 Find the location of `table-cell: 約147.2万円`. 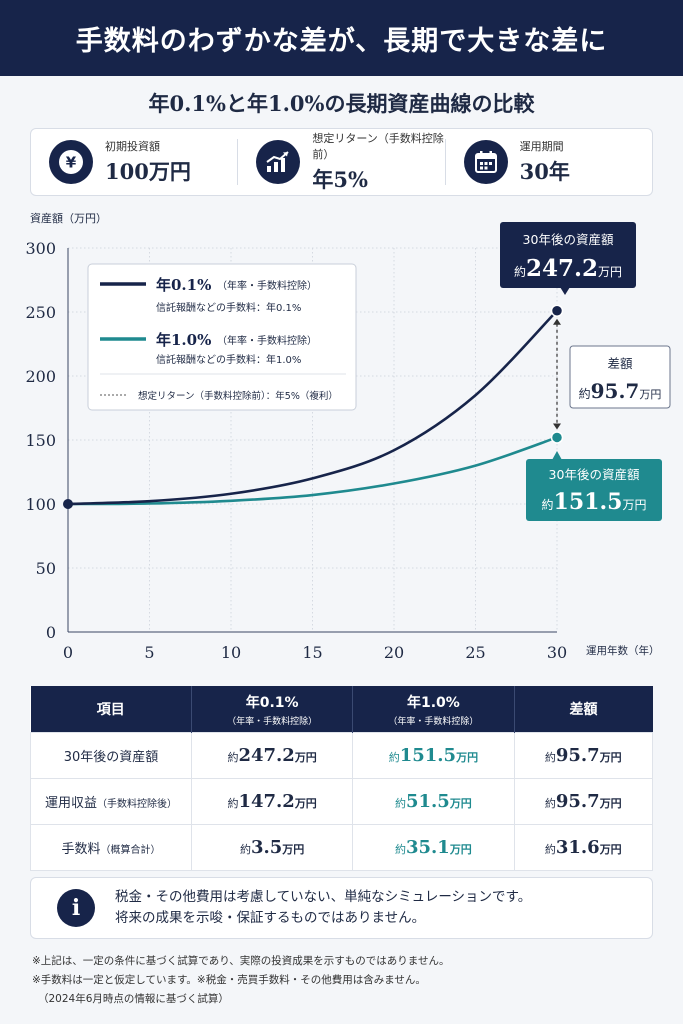

table-cell: 約147.2万円 is located at coordinates (272, 801).